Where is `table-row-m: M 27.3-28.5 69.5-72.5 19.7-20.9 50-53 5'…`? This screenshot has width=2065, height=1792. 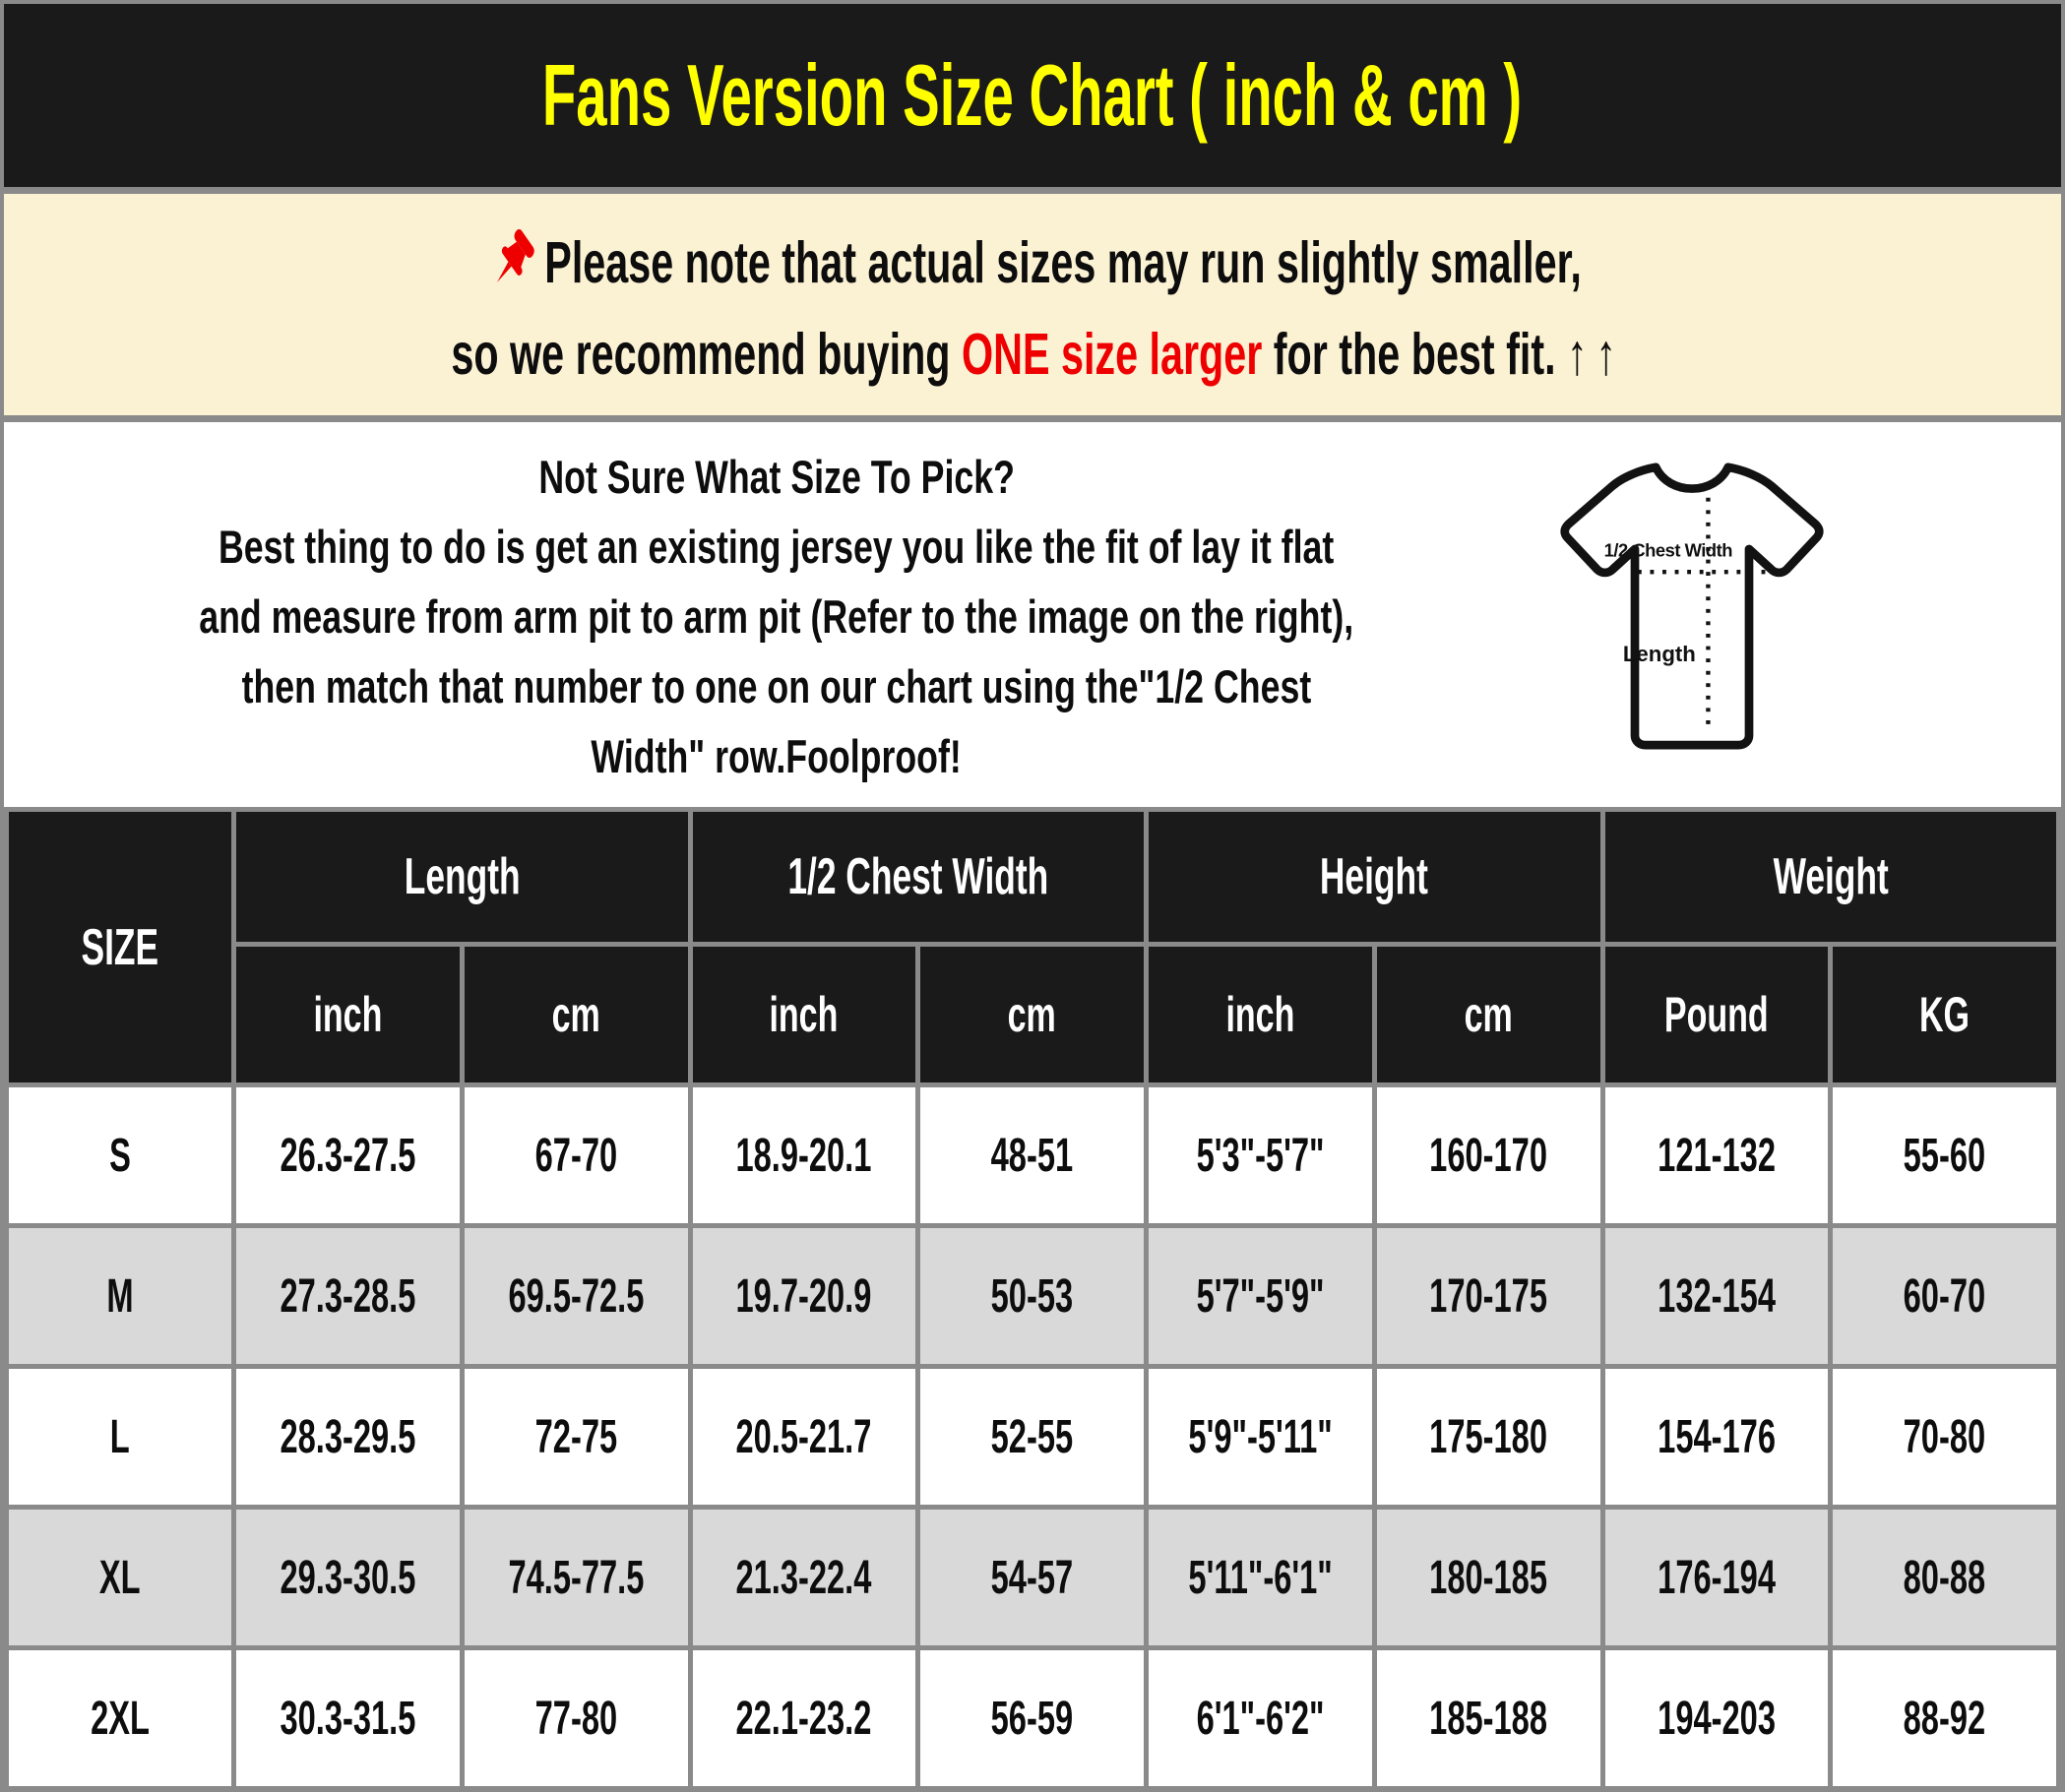 table-row-m: M 27.3-28.5 69.5-72.5 19.7-20.9 50-53 5'… is located at coordinates (1032, 1296).